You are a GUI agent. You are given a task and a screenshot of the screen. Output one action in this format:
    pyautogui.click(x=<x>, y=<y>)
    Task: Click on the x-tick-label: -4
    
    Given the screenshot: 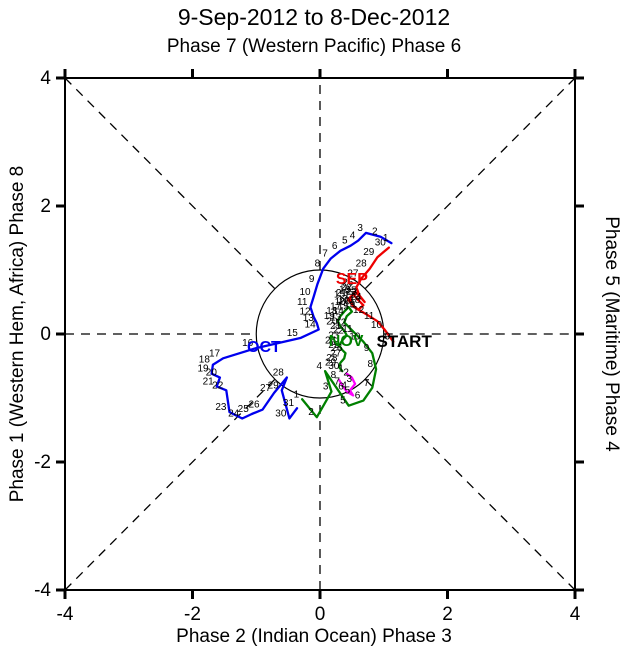 What is the action you would take?
    pyautogui.click(x=65, y=614)
    